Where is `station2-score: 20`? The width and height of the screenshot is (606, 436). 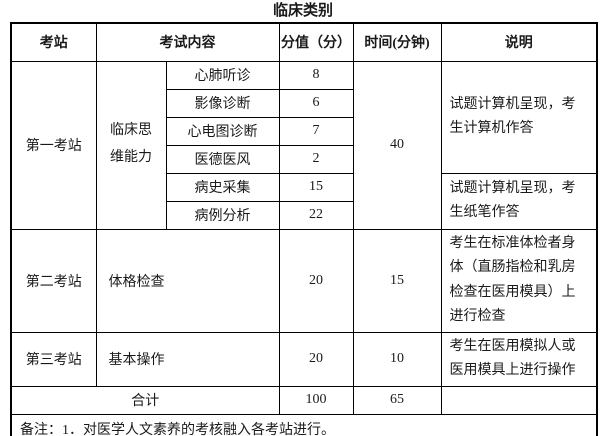
station2-score: 20 is located at coordinates (316, 280).